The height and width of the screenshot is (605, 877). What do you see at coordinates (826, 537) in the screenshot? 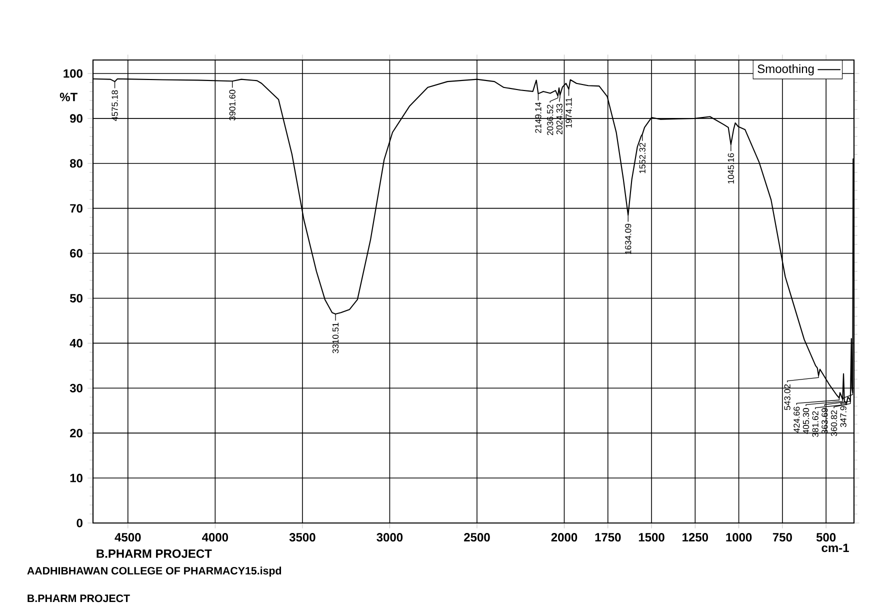
I see `x-tick-label: 500` at bounding box center [826, 537].